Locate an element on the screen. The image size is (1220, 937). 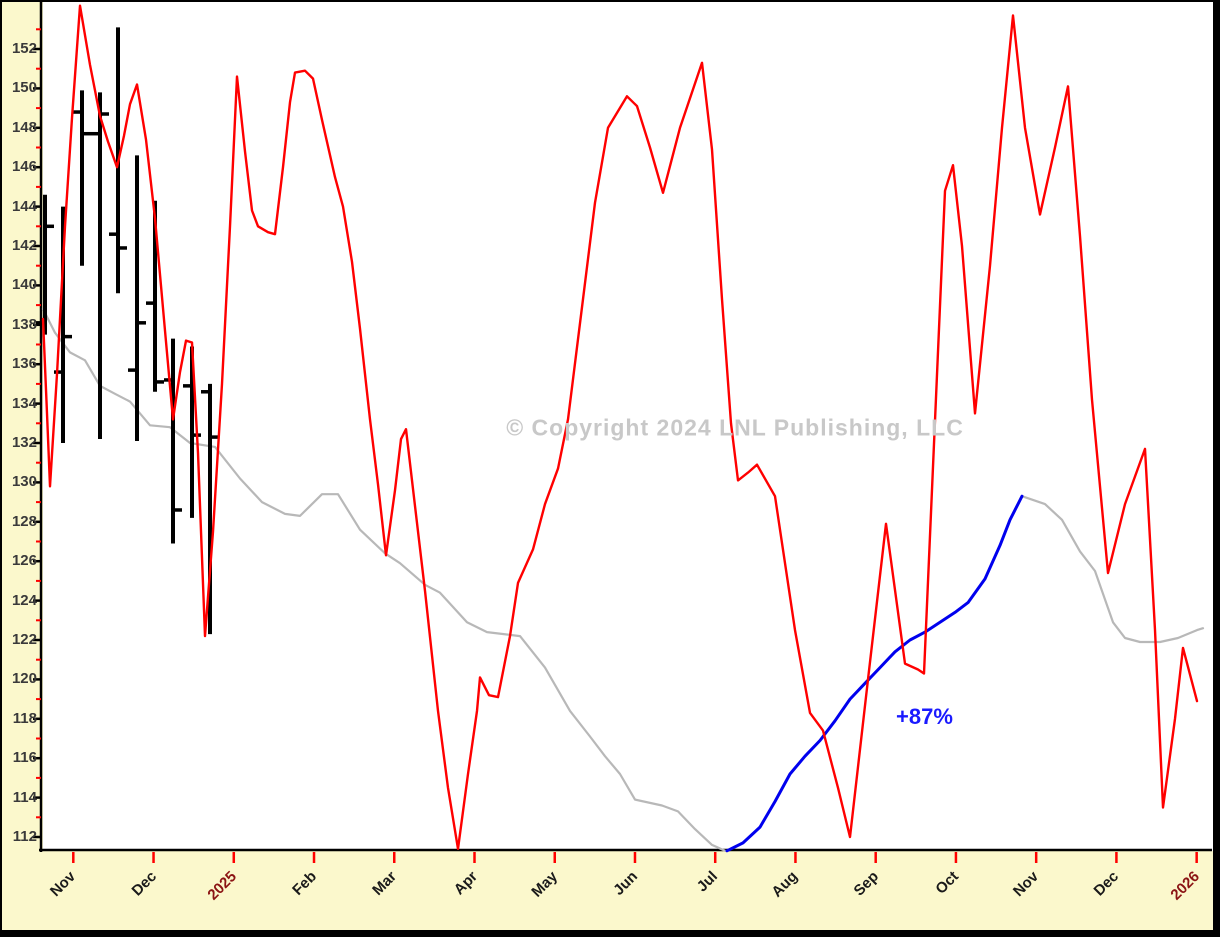
y-tick-label: 136 is located at coordinates (24, 364).